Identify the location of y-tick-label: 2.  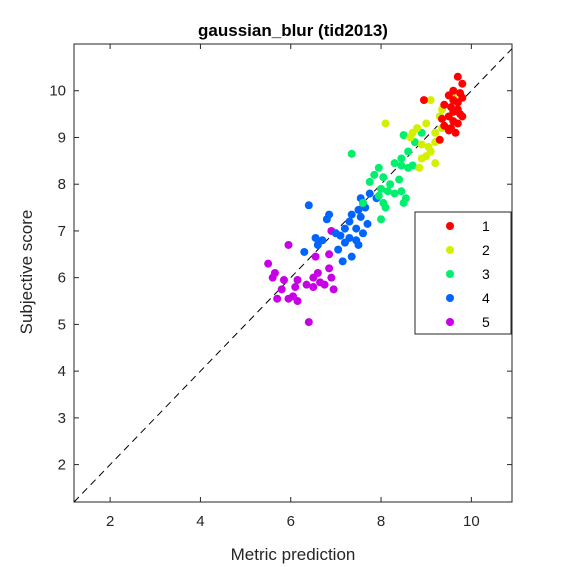
(62, 465).